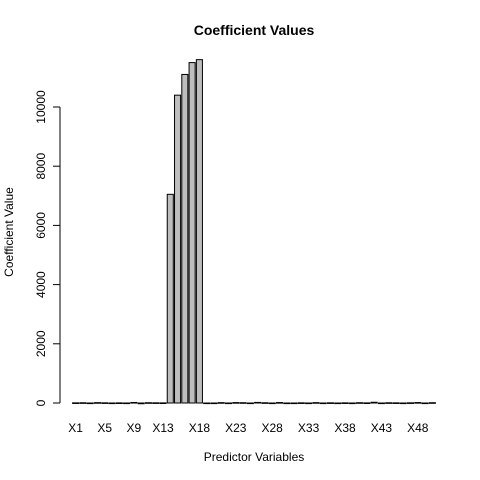 The image size is (480, 480). Describe the element at coordinates (389, 403) in the screenshot. I see `bar-X44` at that location.